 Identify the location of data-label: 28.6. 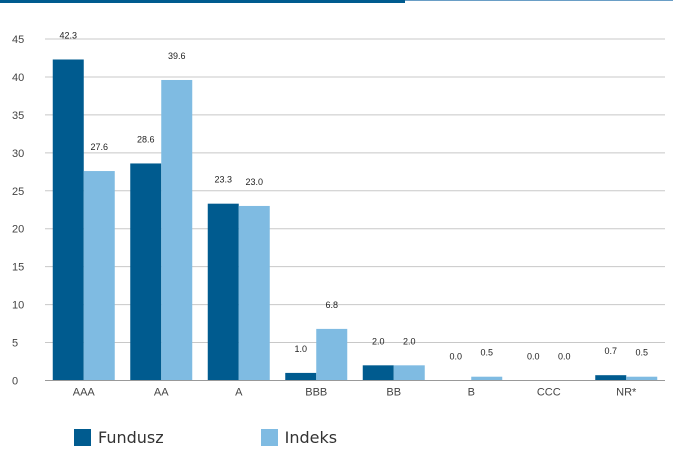
(146, 139).